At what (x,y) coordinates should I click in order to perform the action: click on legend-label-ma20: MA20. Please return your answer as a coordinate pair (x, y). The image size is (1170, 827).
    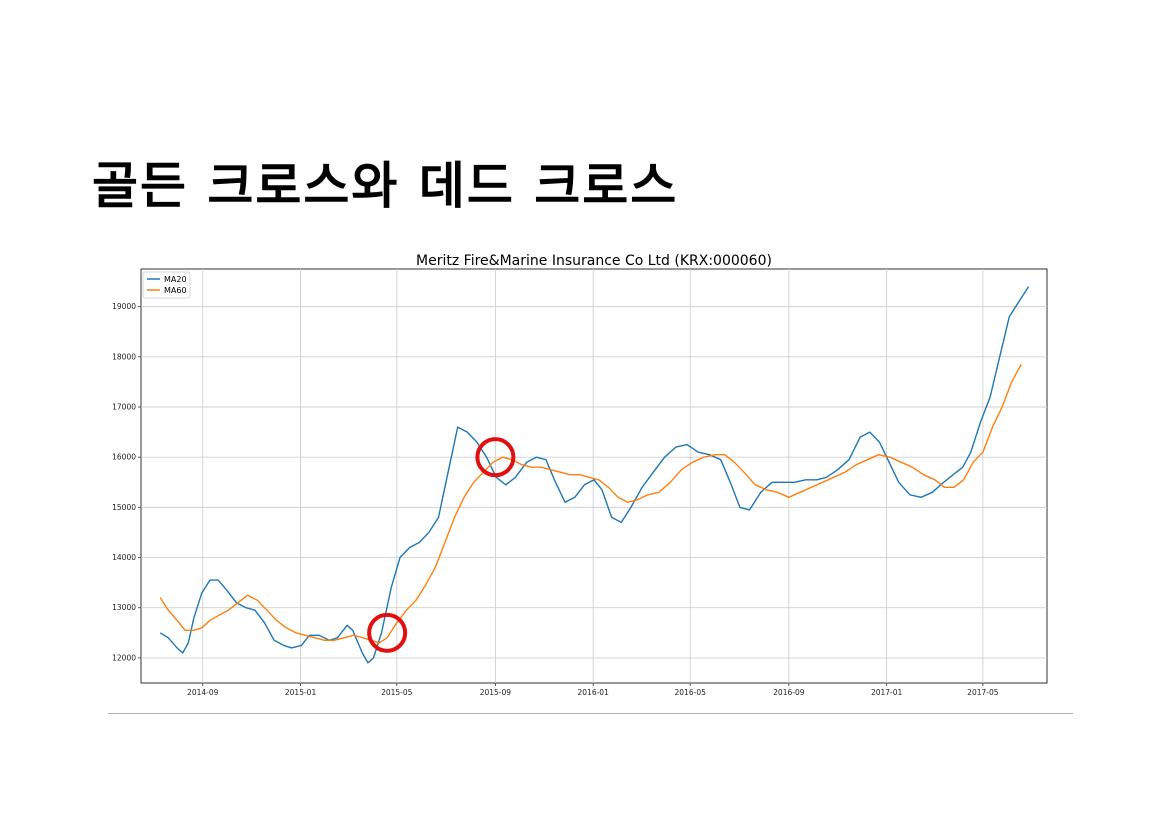
    Looking at the image, I should click on (175, 279).